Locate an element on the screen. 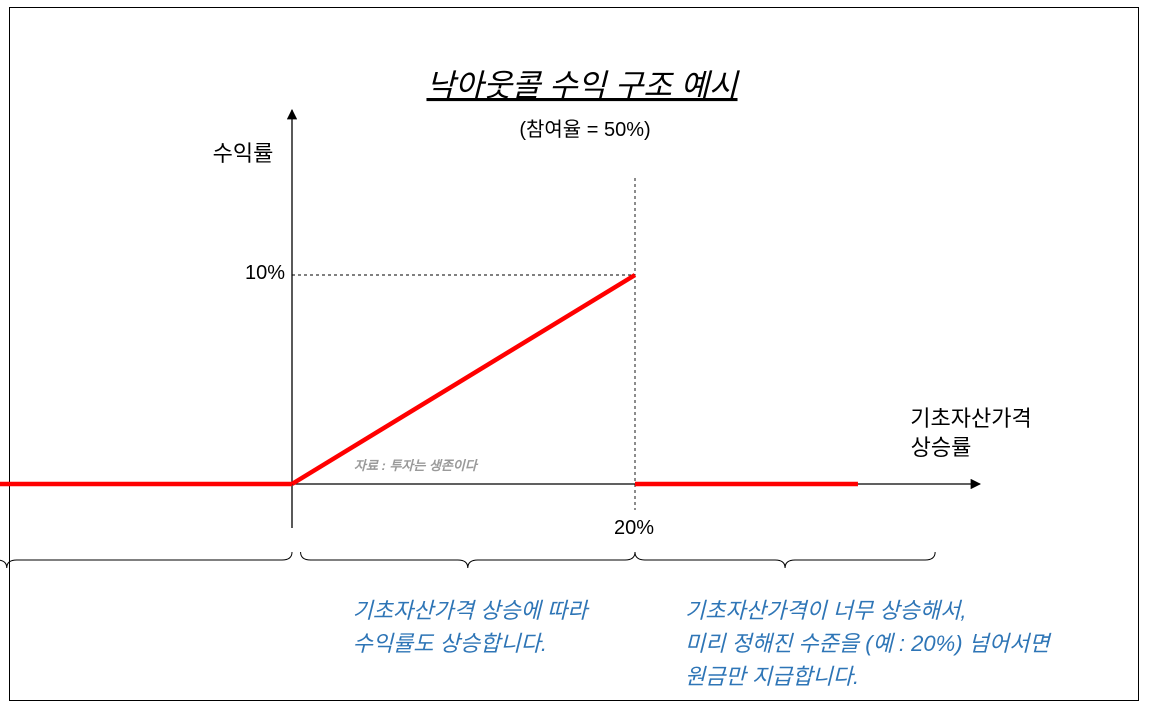 The height and width of the screenshot is (712, 1150). annotation-3-line-3: 원금만 지급합니다. is located at coordinates (772, 676).